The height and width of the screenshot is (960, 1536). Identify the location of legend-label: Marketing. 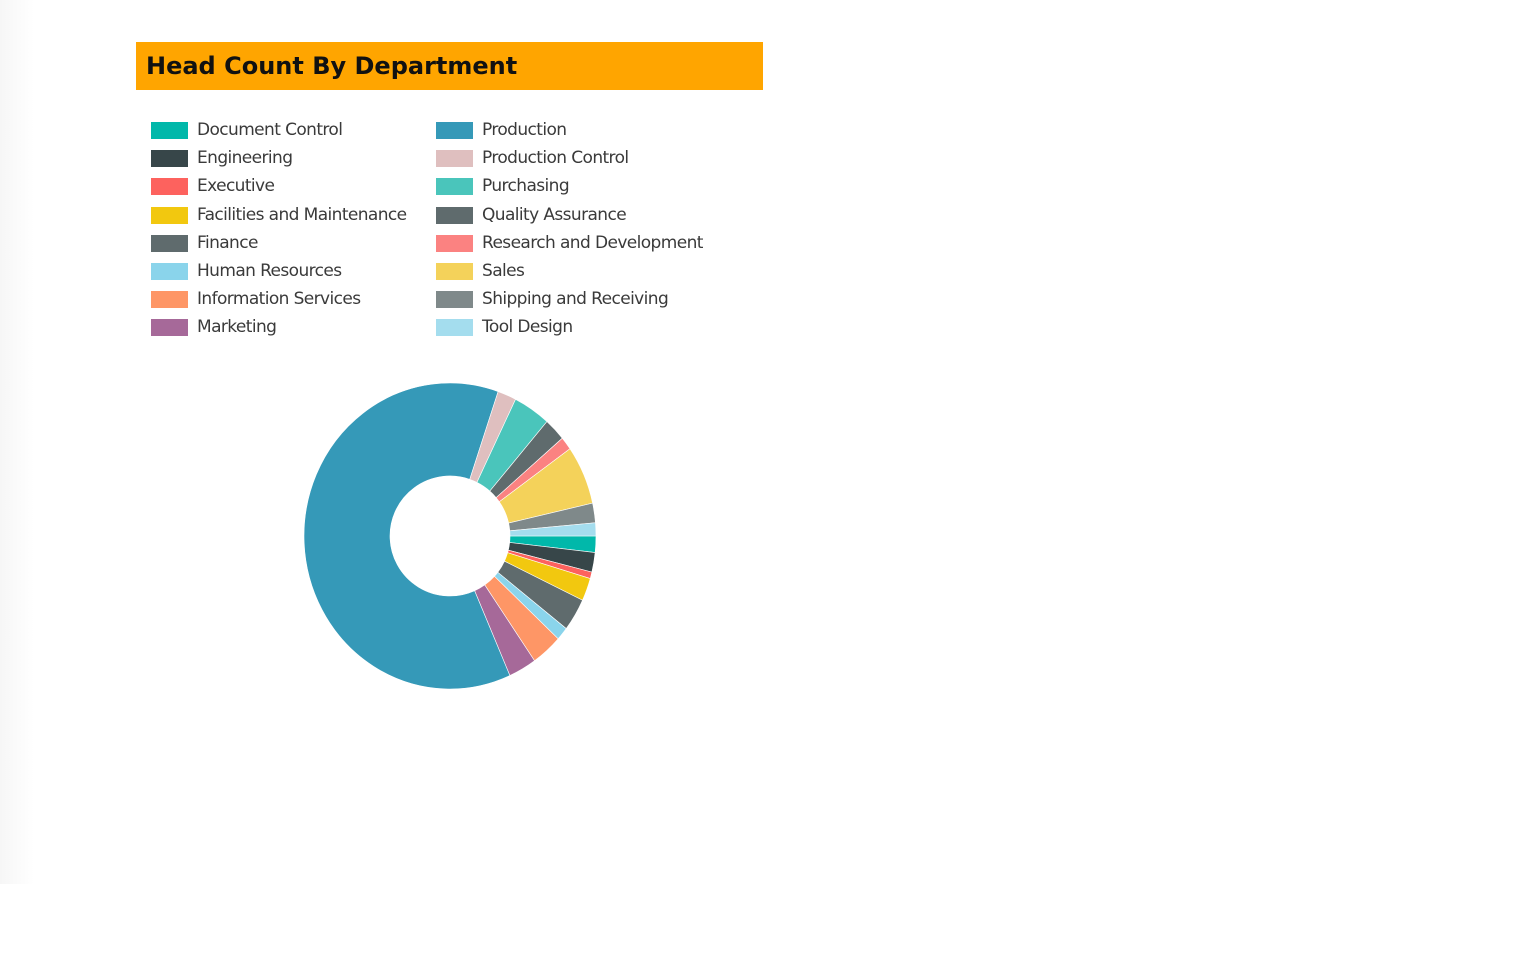
(237, 327).